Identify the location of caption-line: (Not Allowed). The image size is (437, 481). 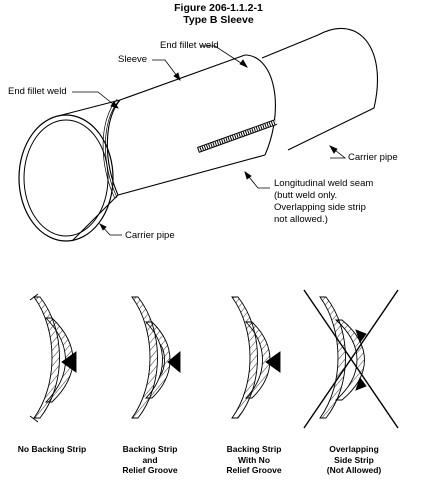
(354, 470).